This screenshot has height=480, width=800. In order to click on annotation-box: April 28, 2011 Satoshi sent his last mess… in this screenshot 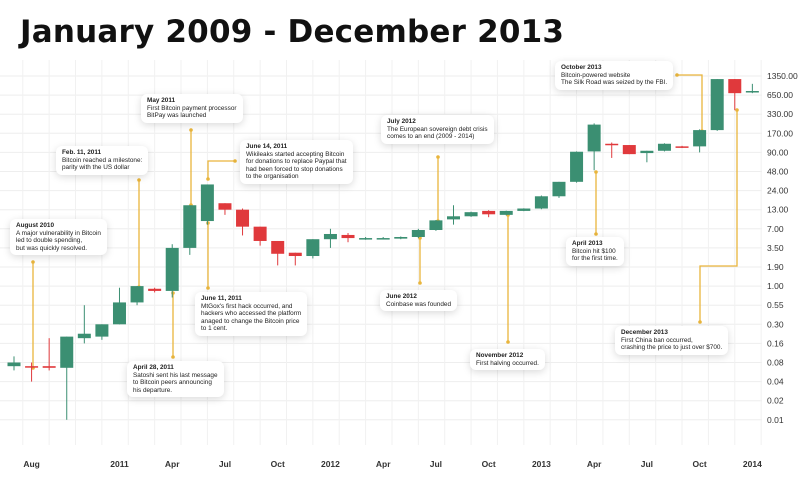, I will do `click(175, 379)`.